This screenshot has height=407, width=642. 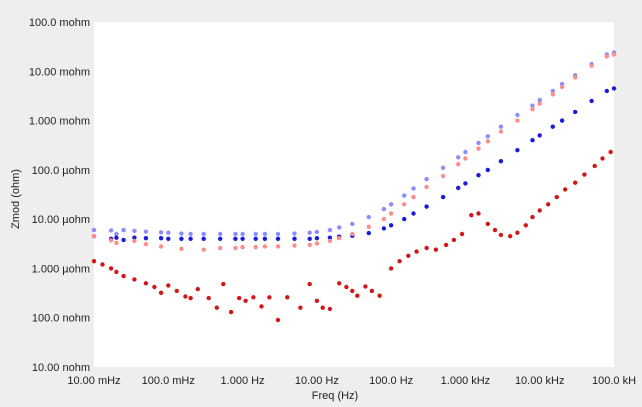 What do you see at coordinates (335, 396) in the screenshot?
I see `x-axis-label: Freq (Hz)` at bounding box center [335, 396].